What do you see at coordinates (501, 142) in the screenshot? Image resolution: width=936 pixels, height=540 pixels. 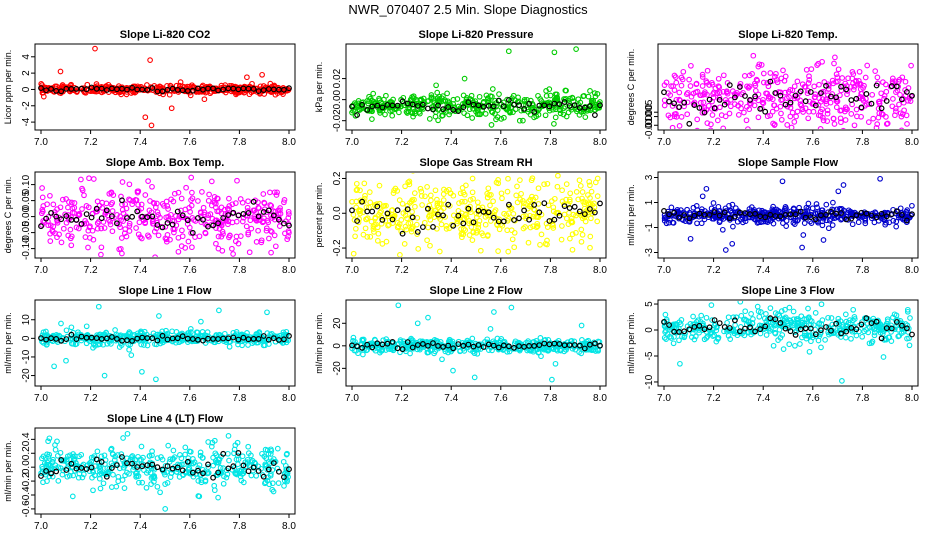 I see `x-tick-label: 7.6` at bounding box center [501, 142].